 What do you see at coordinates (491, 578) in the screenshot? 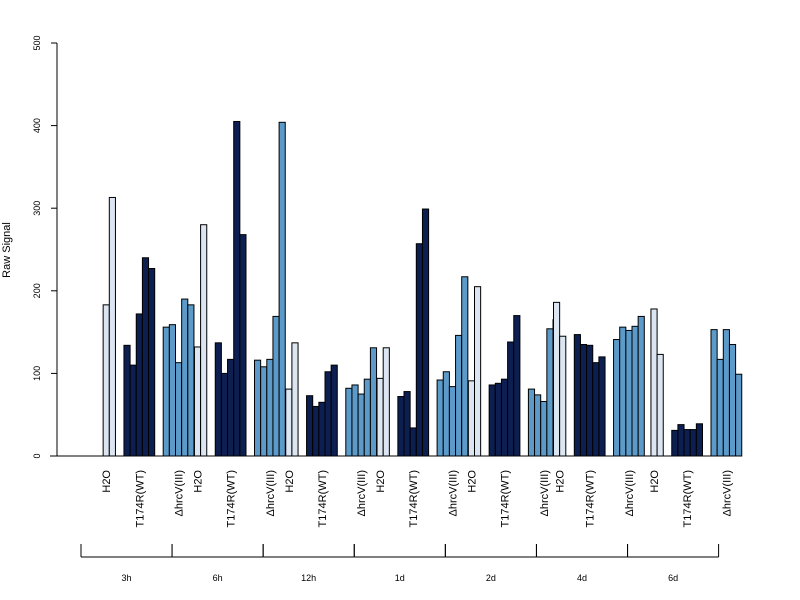
I see `timepoint-label: 2d` at bounding box center [491, 578].